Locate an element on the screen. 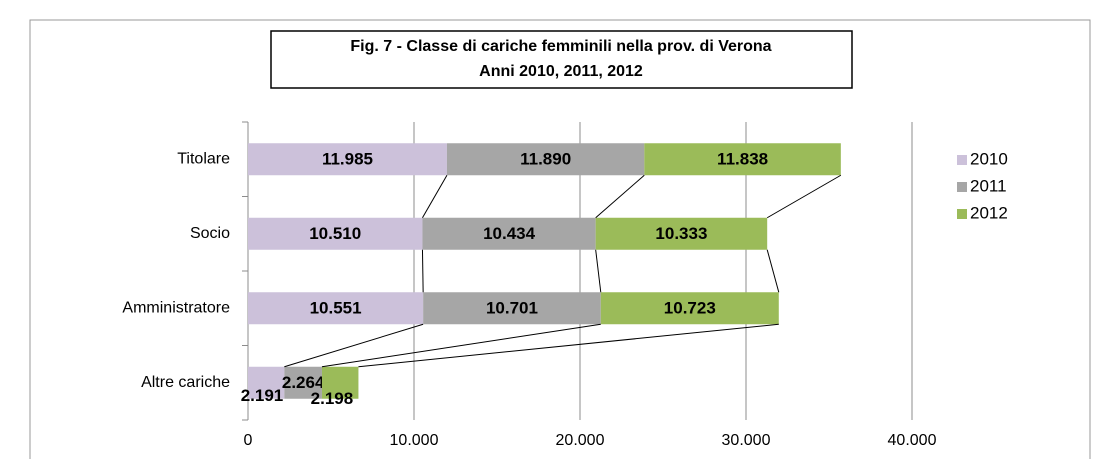 This screenshot has width=1102, height=459. data-label: 2.264 is located at coordinates (303, 382).